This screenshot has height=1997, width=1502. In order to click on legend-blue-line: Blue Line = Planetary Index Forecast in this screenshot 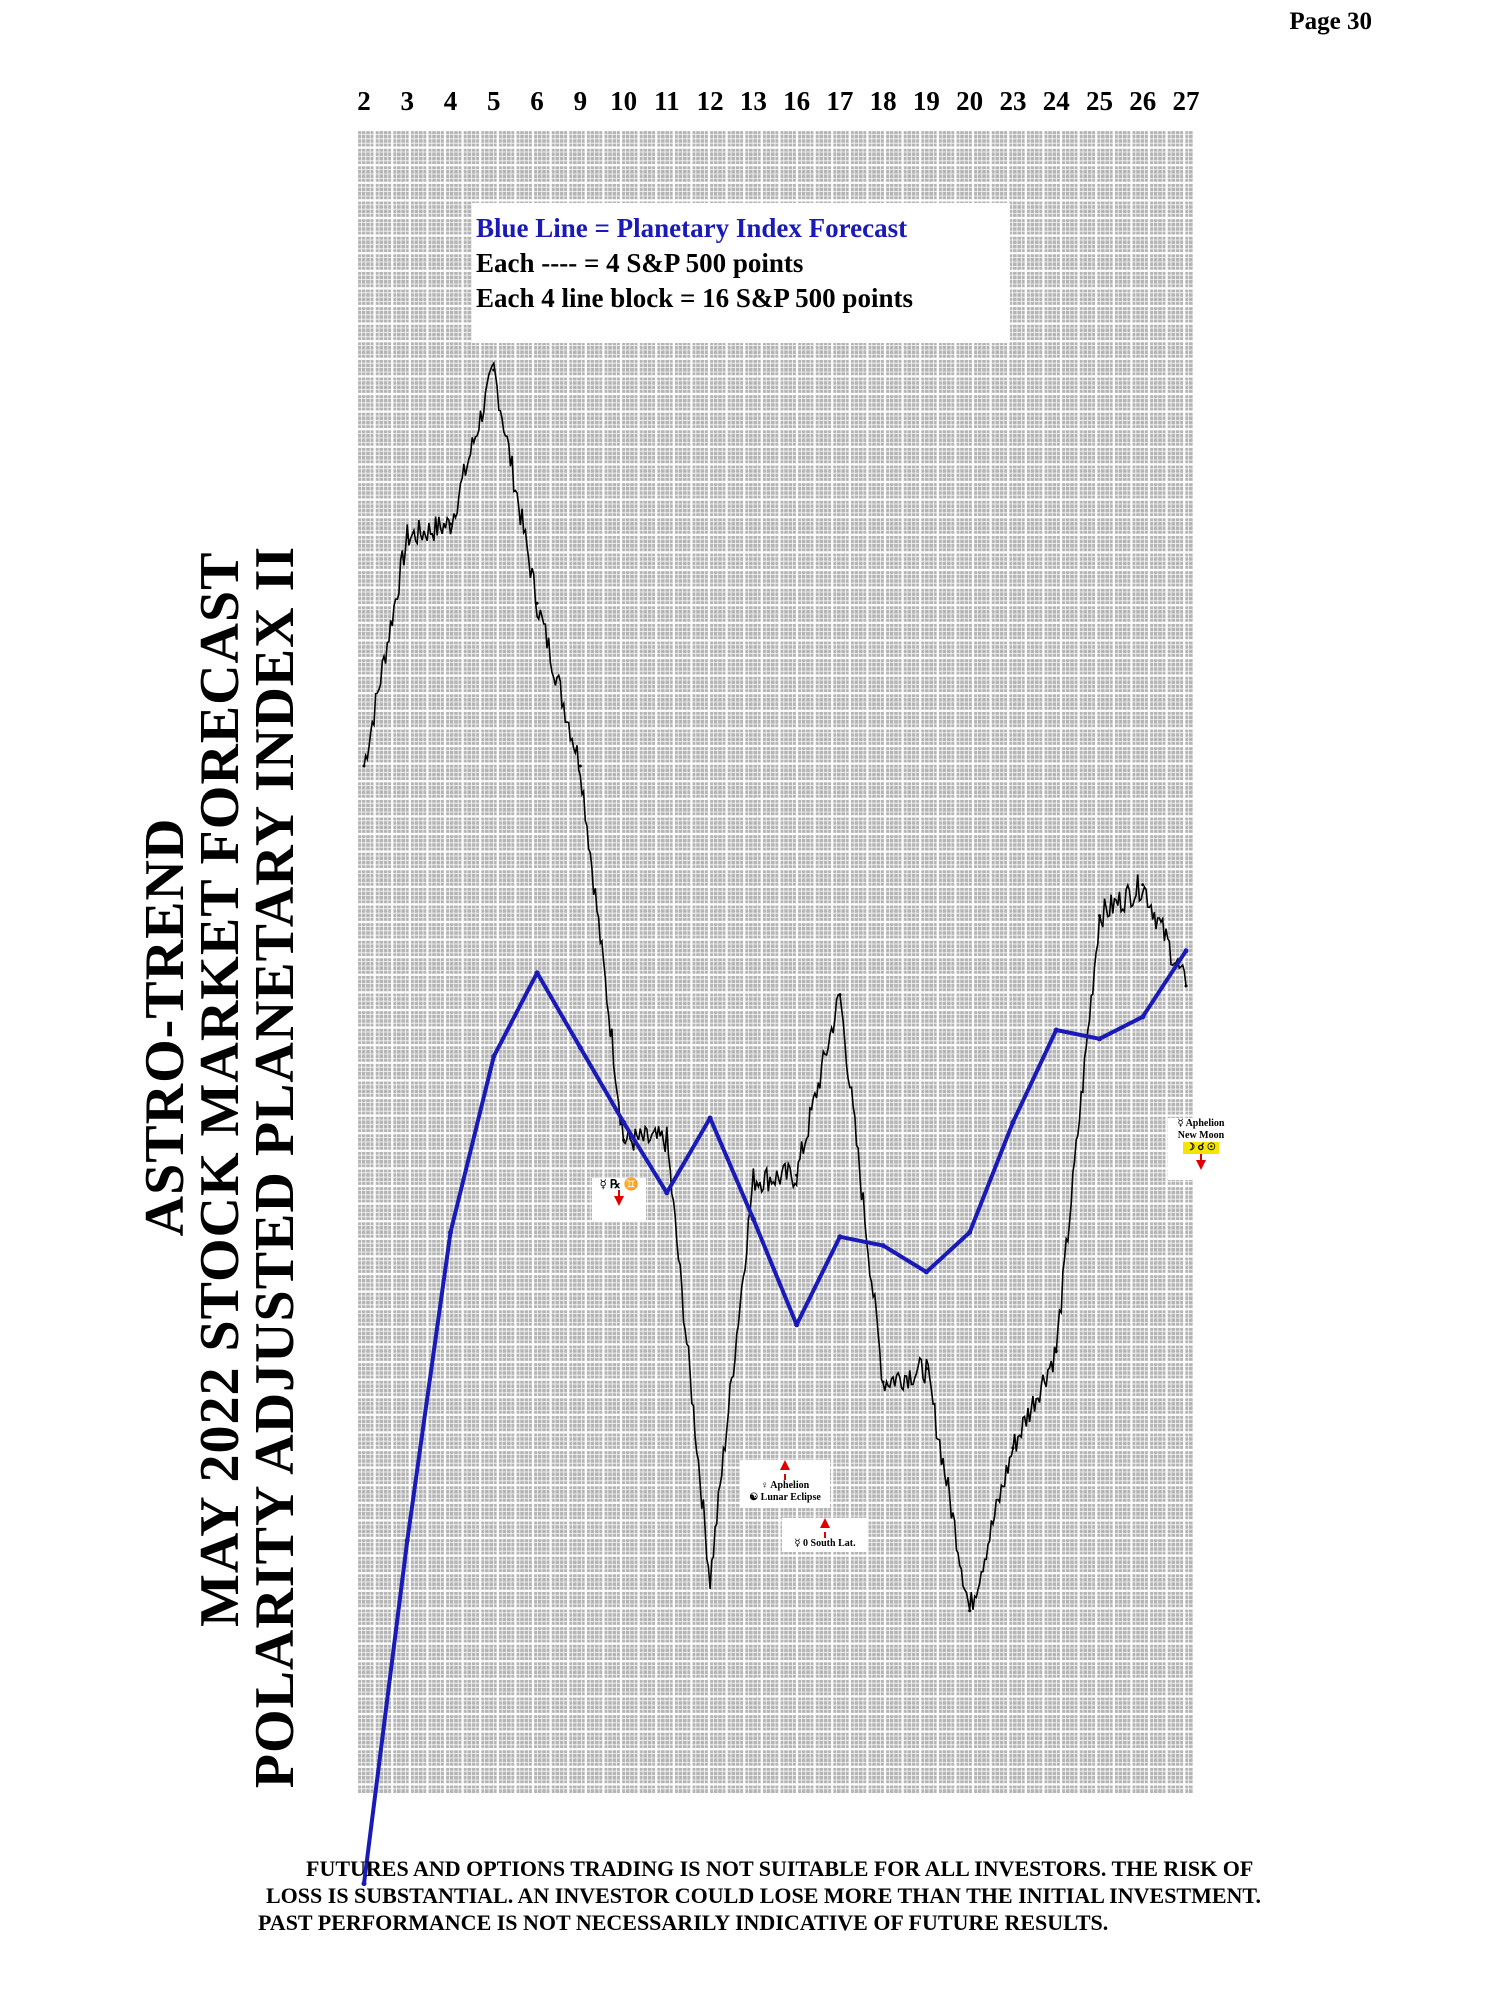, I will do `click(692, 228)`.